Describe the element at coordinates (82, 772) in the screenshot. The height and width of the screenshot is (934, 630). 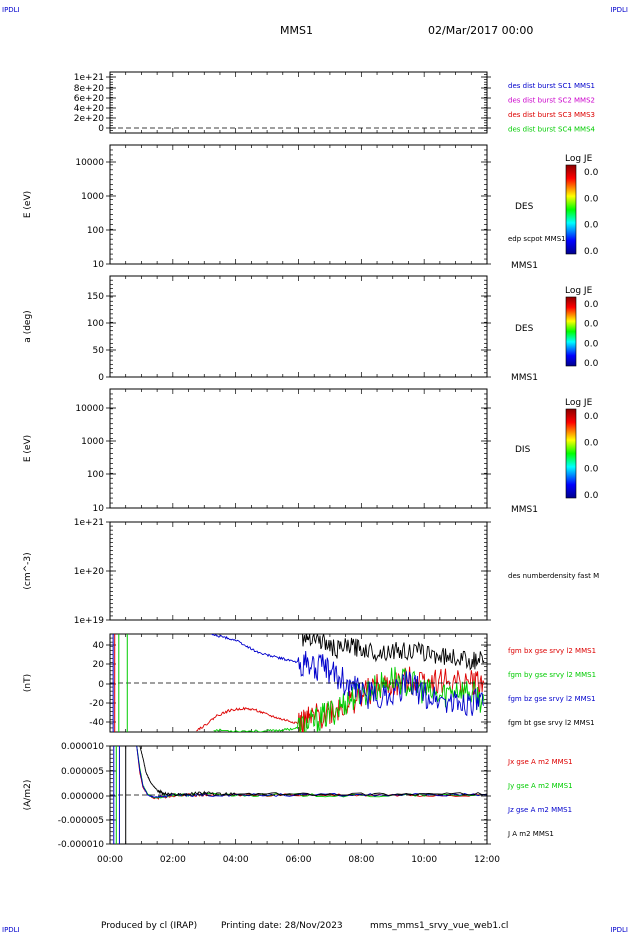
I see `y-tick-label: 0.000005` at that location.